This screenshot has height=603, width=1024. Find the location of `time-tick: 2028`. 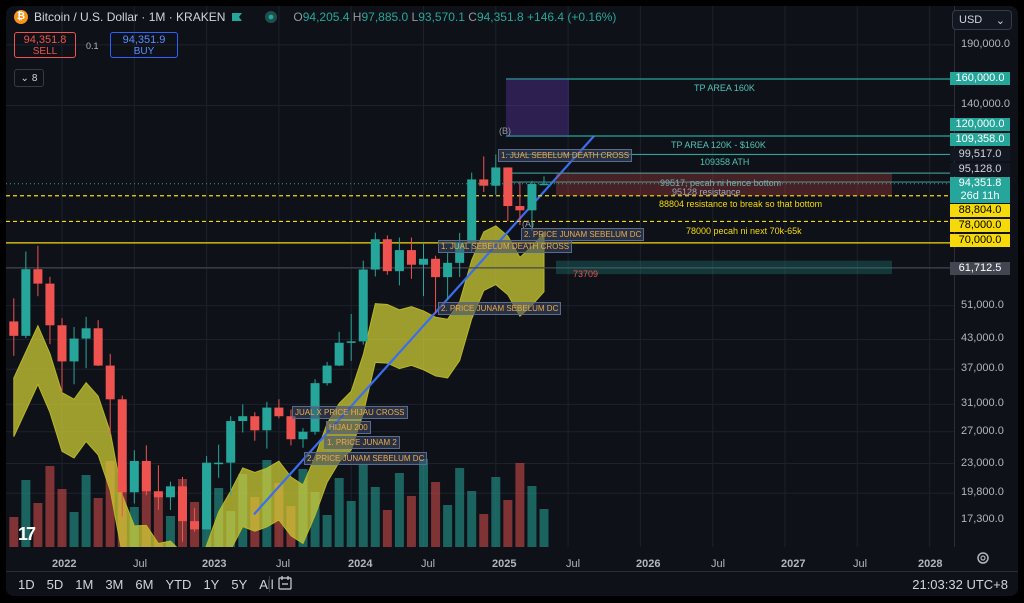

time-tick: 2028 is located at coordinates (930, 564).